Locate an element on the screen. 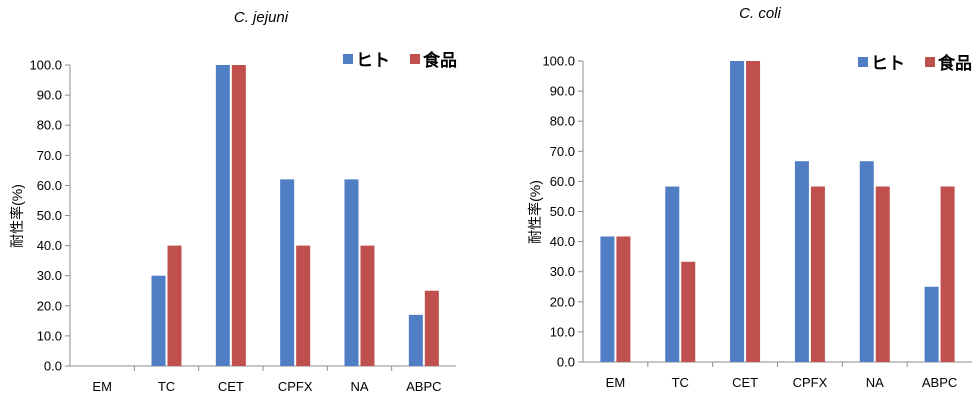 The width and height of the screenshot is (972, 394). chart-title: C. jejuni is located at coordinates (261, 17).